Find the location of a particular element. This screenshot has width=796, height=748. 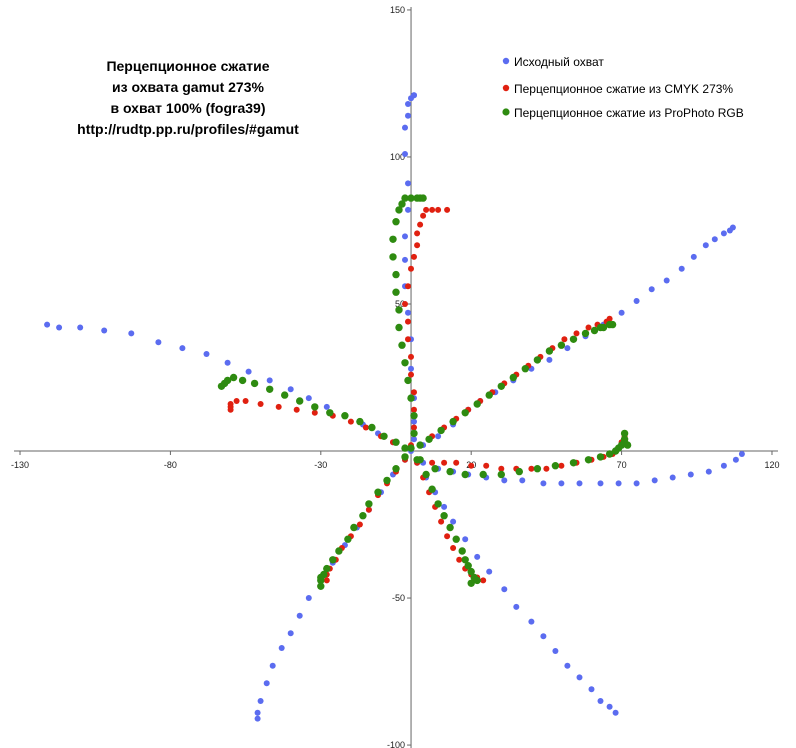

title-line-2: из охвата gamut 273% is located at coordinates (188, 87).